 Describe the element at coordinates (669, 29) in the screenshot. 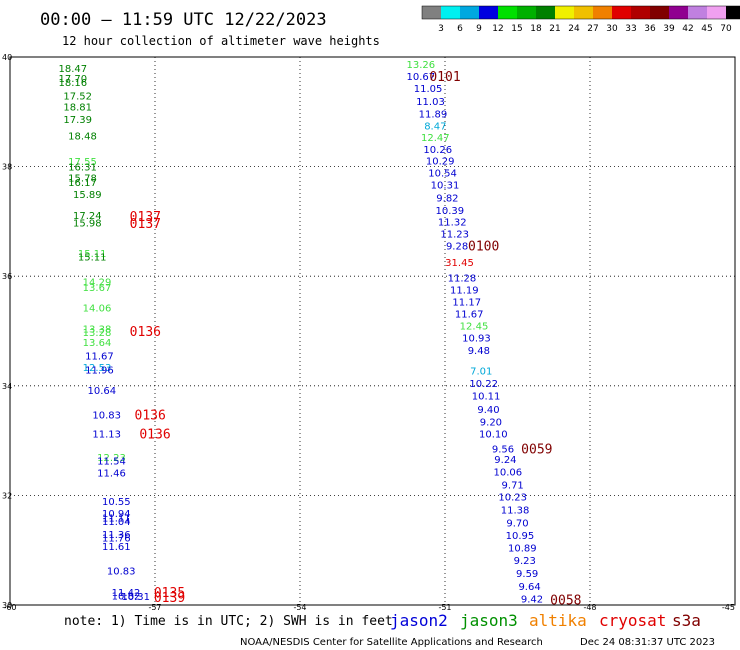

I see `scale-label: 39` at that location.